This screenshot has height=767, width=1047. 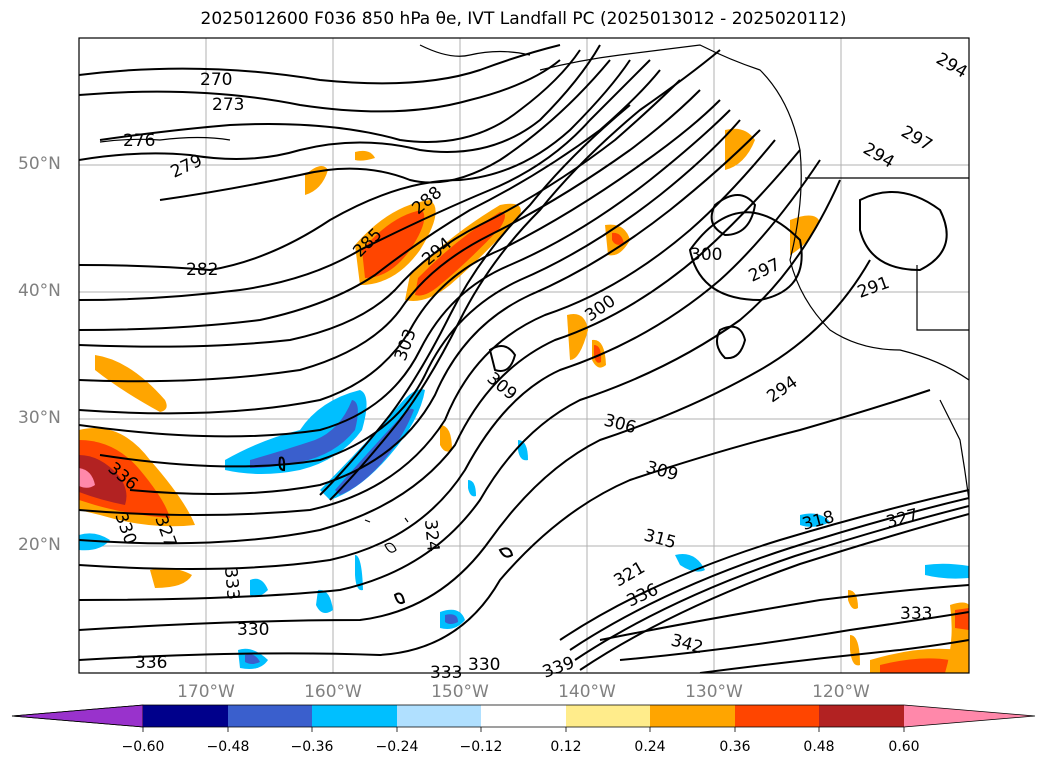 What do you see at coordinates (216, 80) in the screenshot?
I see `contour-label: 270` at bounding box center [216, 80].